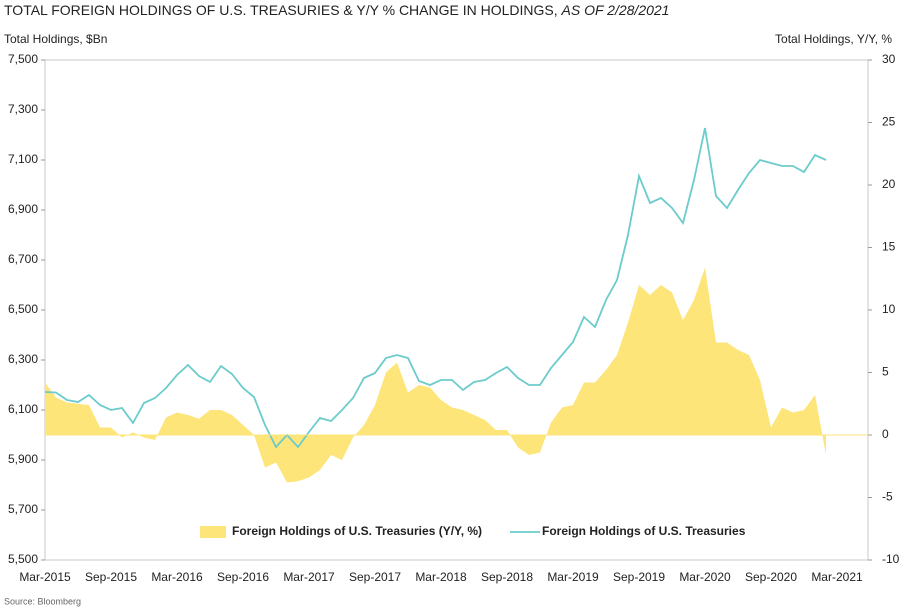 This screenshot has height=610, width=904. Describe the element at coordinates (23, 559) in the screenshot. I see `y-tick-label: 5,500` at that location.